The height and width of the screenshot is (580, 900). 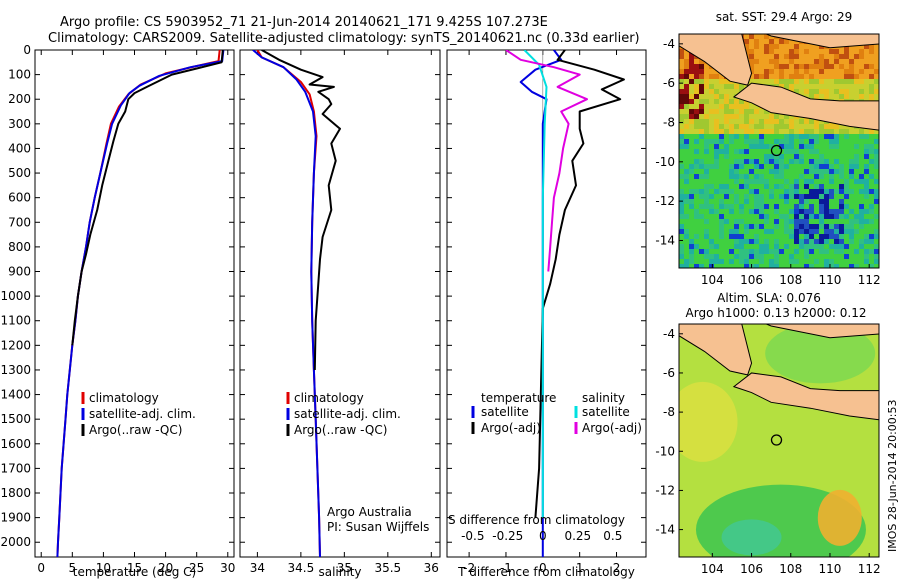 I want to click on series-line, so click(x=541, y=303).